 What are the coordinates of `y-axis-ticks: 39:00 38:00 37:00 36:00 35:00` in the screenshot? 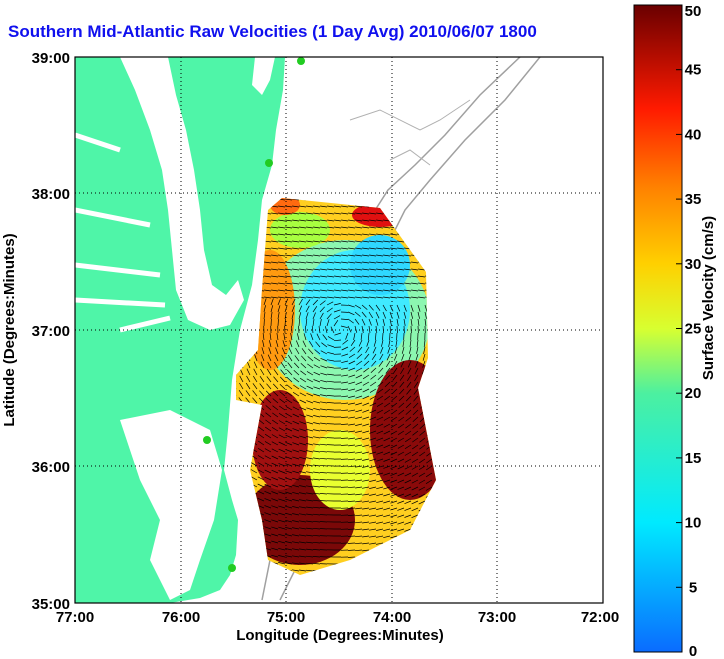 It's located at (51, 331).